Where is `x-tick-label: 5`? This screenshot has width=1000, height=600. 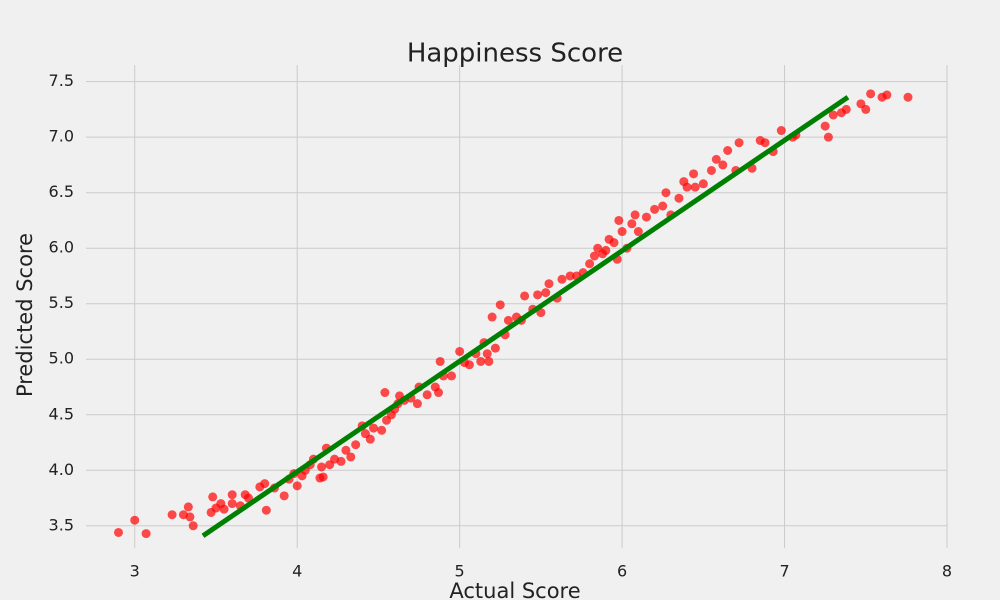
x-tick-label: 5 is located at coordinates (460, 571).